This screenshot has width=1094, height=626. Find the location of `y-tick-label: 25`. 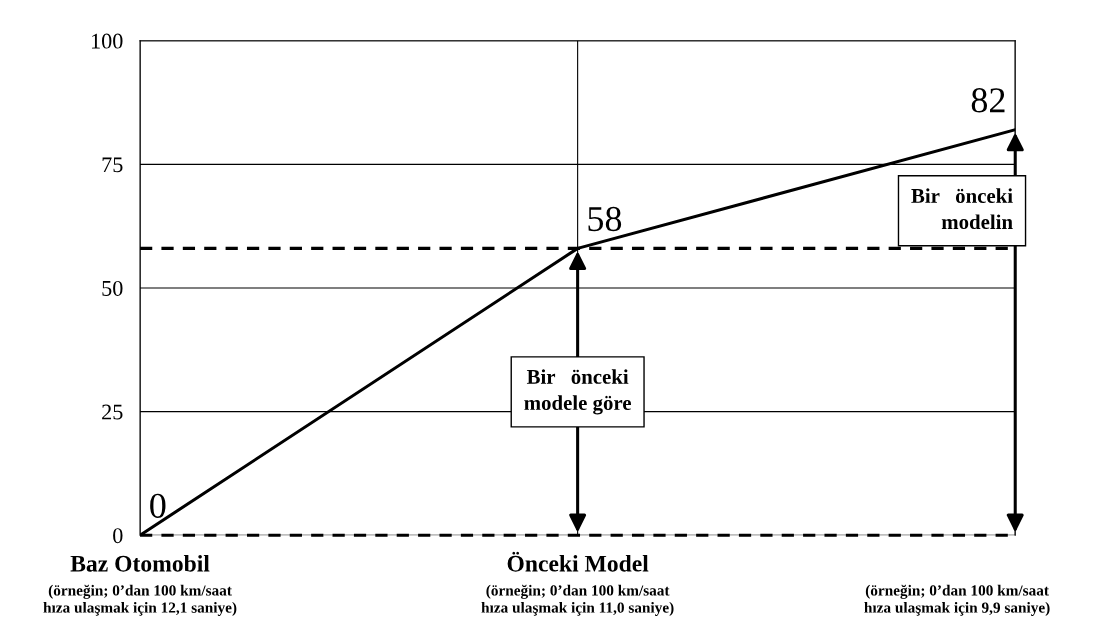

y-tick-label: 25 is located at coordinates (112, 412).